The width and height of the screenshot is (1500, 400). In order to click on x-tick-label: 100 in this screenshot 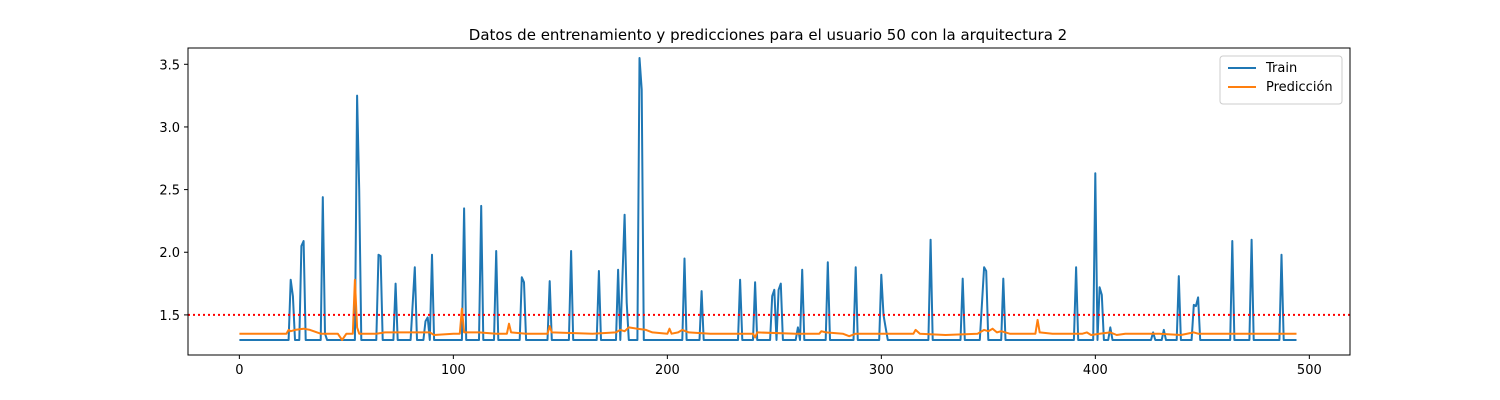, I will do `click(453, 370)`.